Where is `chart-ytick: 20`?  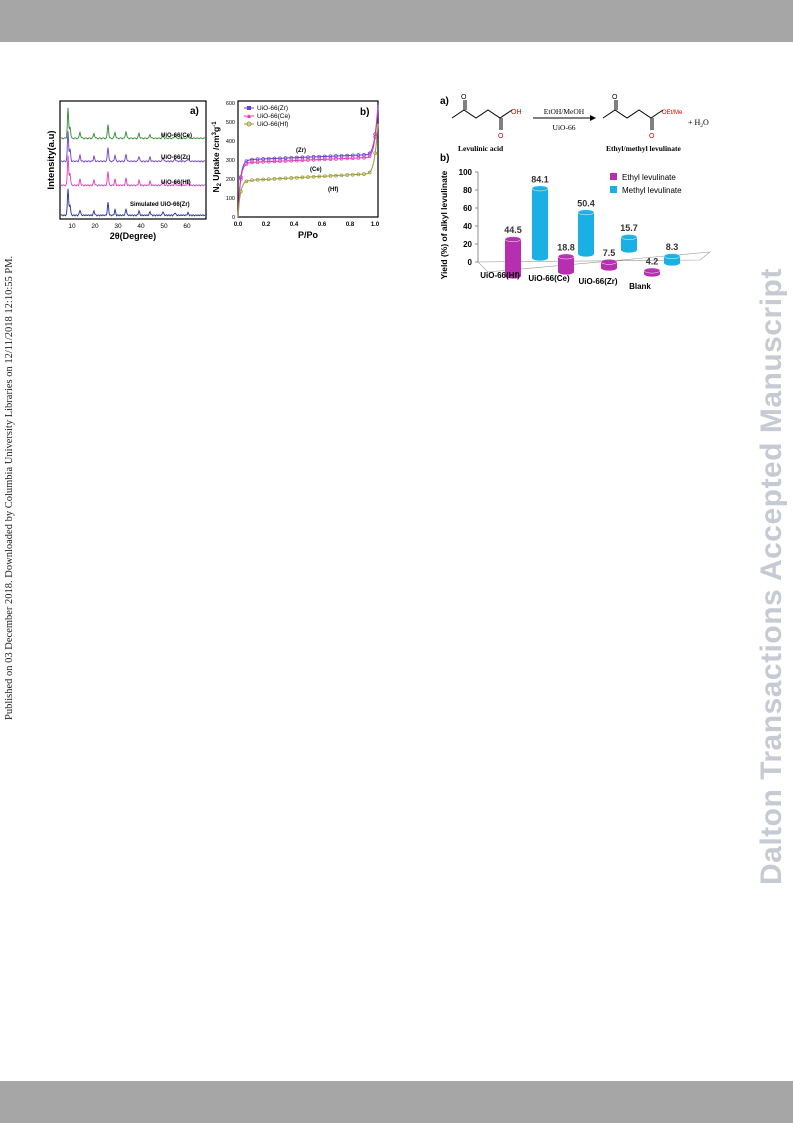
chart-ytick: 20 is located at coordinates (467, 244).